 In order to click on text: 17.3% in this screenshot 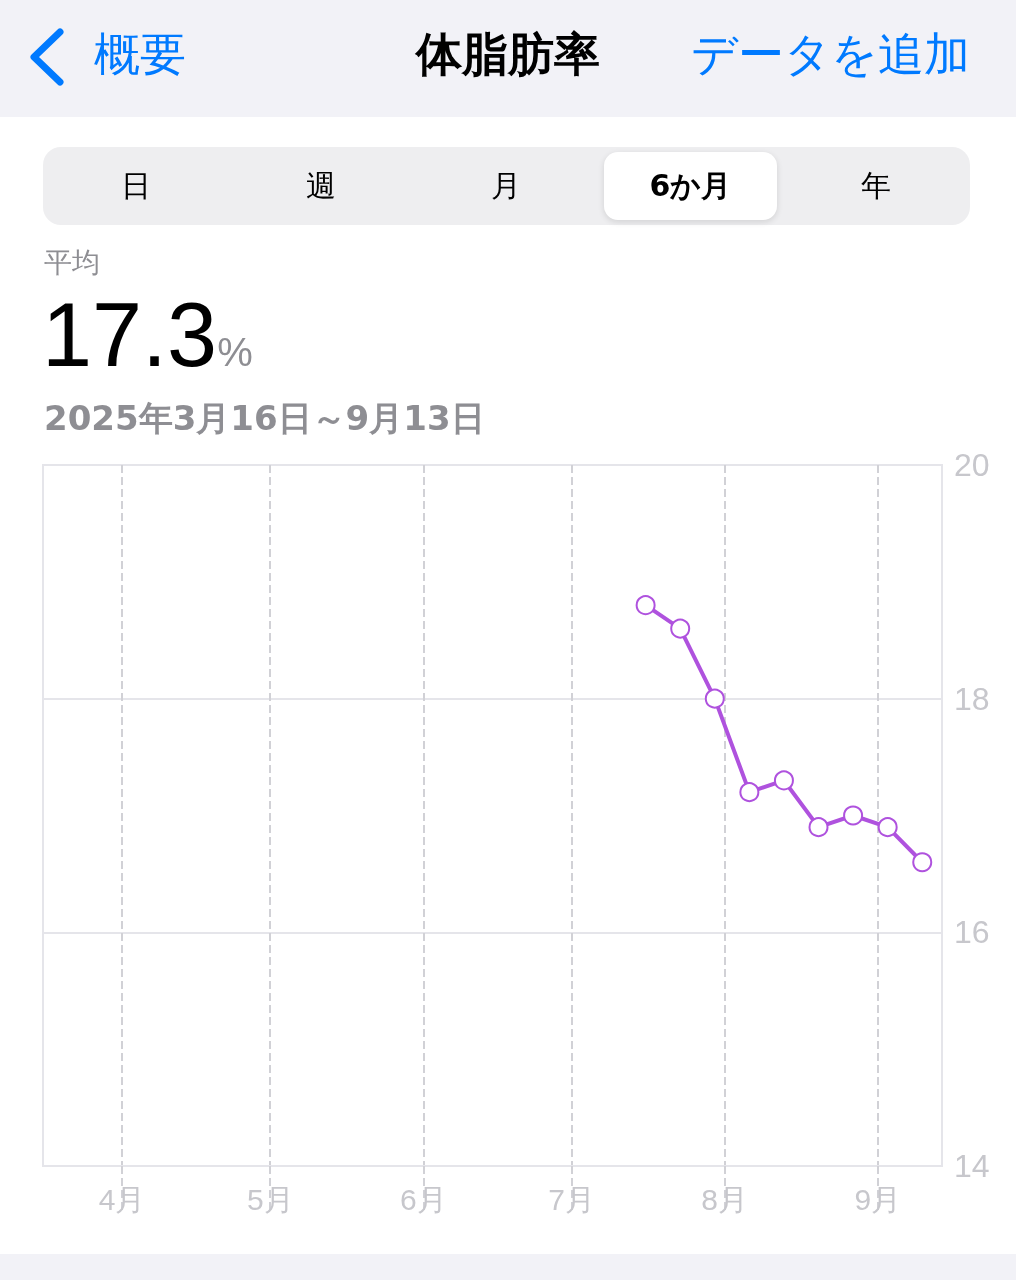, I will do `click(147, 335)`.